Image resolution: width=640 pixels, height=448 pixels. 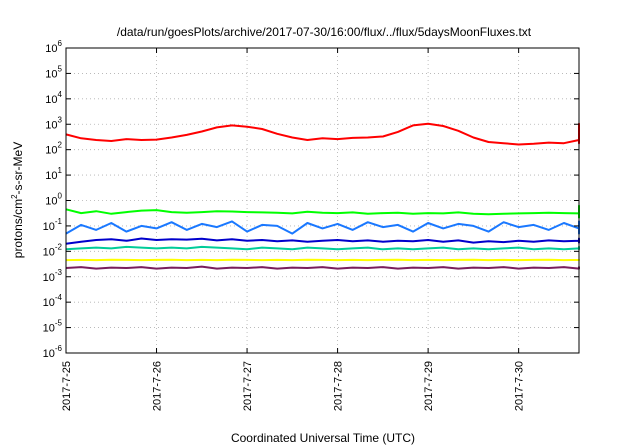 What do you see at coordinates (59, 221) in the screenshot?
I see `y-tick-label-exponent: -1` at bounding box center [59, 221].